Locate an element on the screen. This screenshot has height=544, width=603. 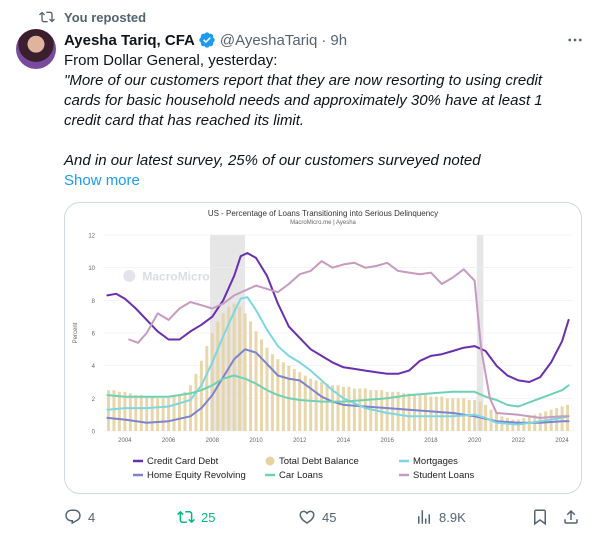
verified-badge-icon is located at coordinates (207, 40).